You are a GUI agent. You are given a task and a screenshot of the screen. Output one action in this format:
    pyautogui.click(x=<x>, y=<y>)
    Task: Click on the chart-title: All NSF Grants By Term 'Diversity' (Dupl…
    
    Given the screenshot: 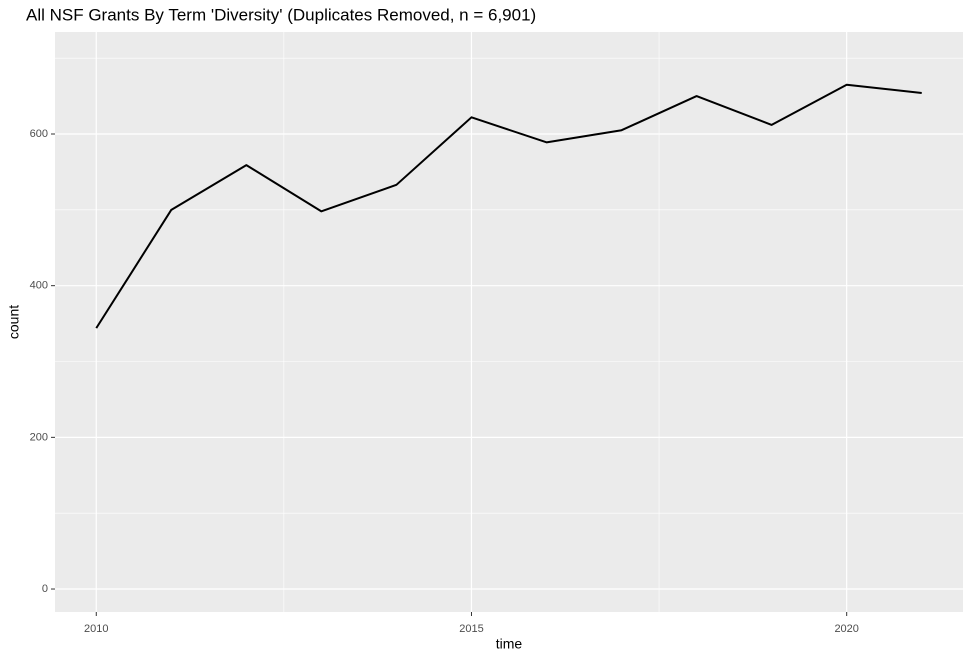 What is the action you would take?
    pyautogui.click(x=281, y=14)
    